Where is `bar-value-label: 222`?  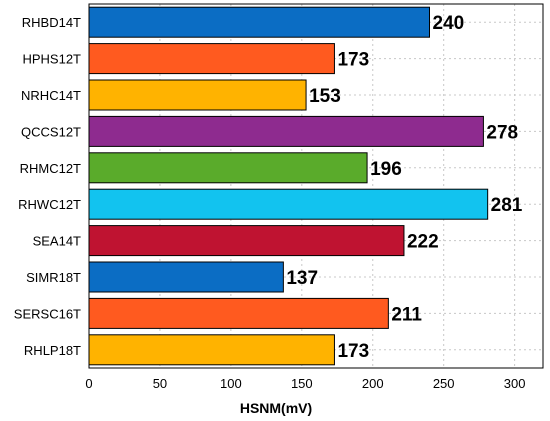 bar-value-label: 222 is located at coordinates (423, 242).